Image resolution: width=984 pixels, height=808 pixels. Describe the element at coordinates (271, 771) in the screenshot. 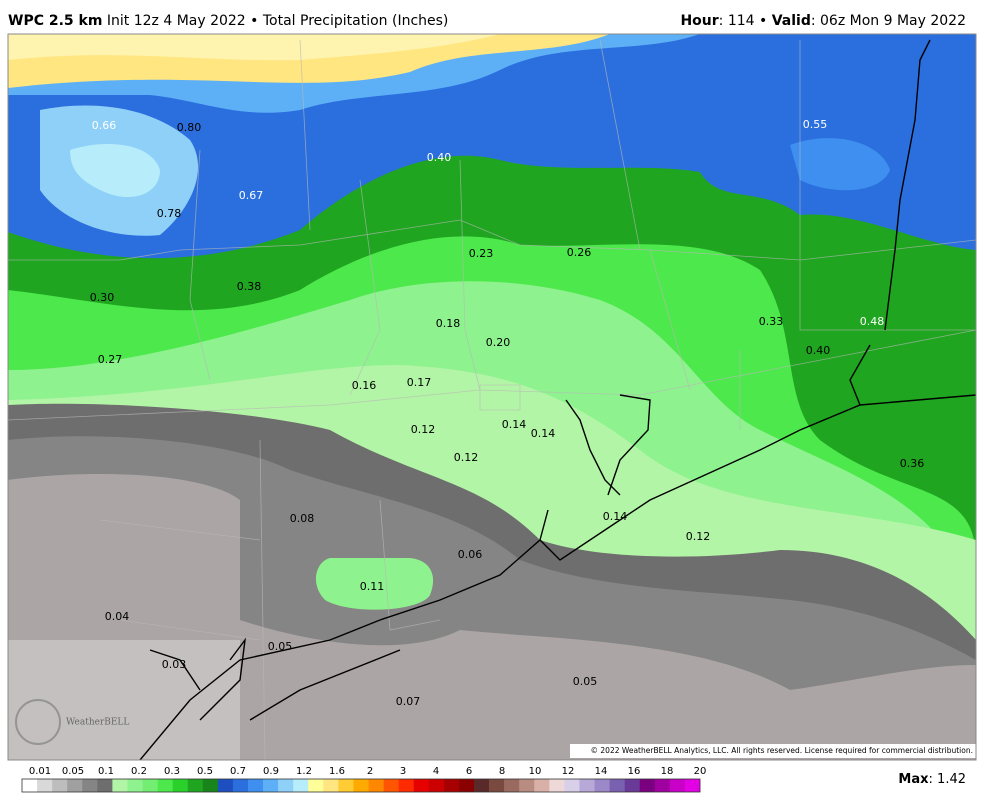

I see `legend-tick-label: 0.9` at that location.